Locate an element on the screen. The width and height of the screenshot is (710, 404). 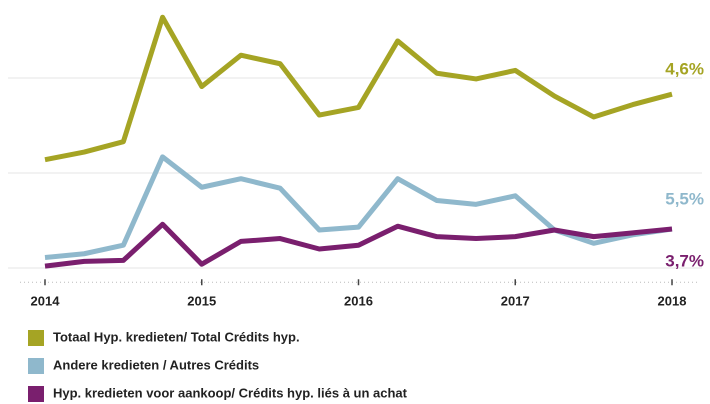
x-tick-label: 2017 is located at coordinates (515, 301).